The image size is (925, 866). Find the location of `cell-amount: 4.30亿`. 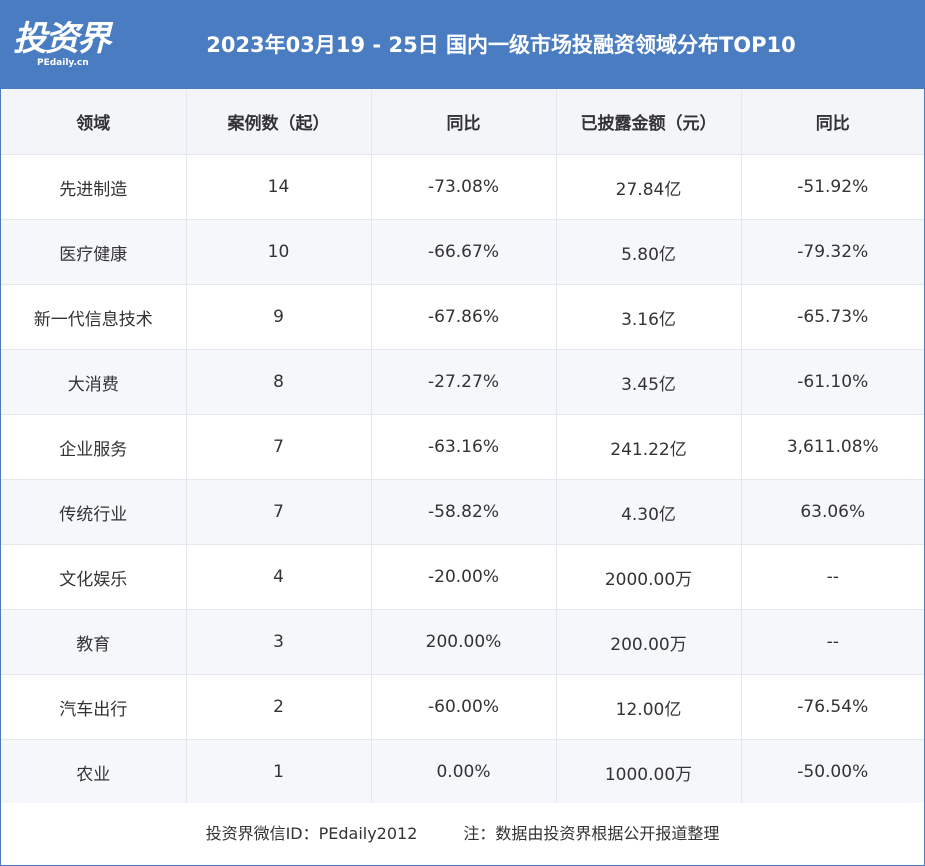

cell-amount: 4.30亿 is located at coordinates (649, 512).